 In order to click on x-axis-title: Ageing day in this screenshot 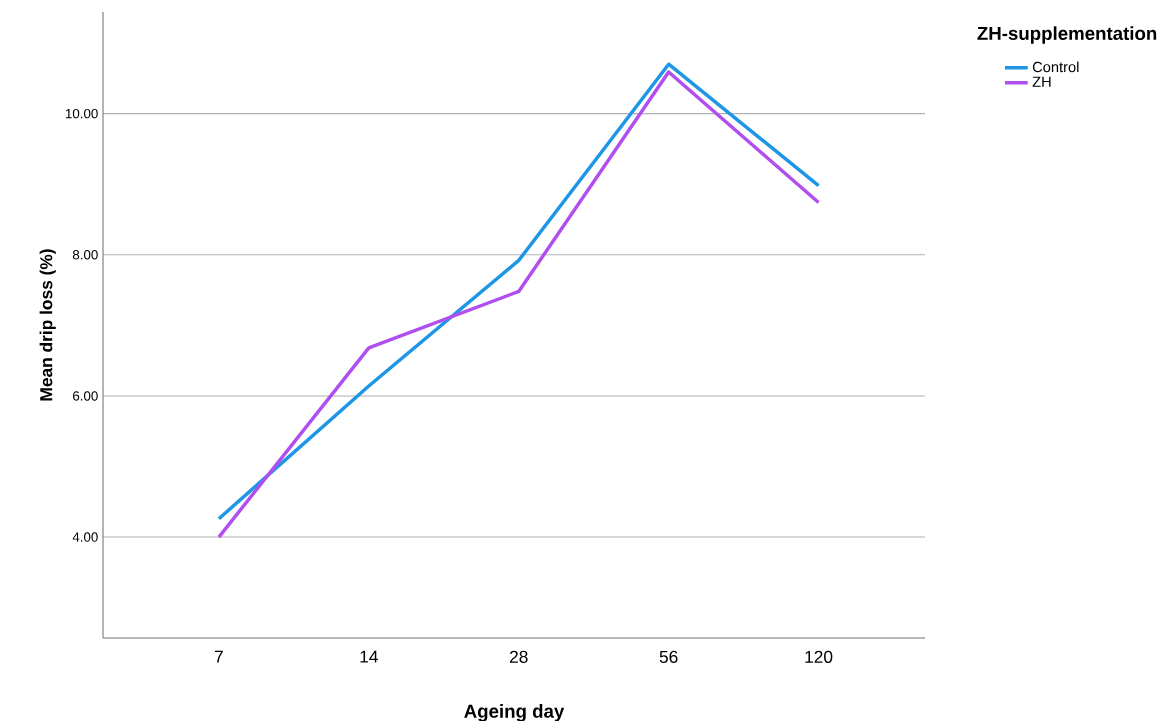, I will do `click(514, 712)`.